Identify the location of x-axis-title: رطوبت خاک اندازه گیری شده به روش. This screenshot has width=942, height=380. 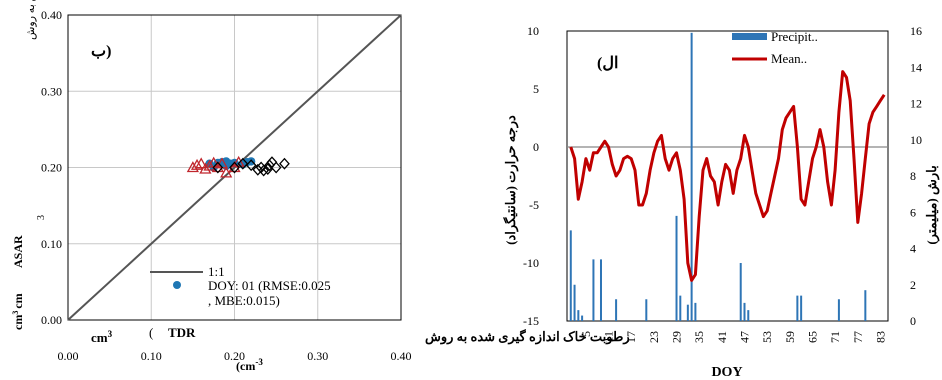
(527, 336).